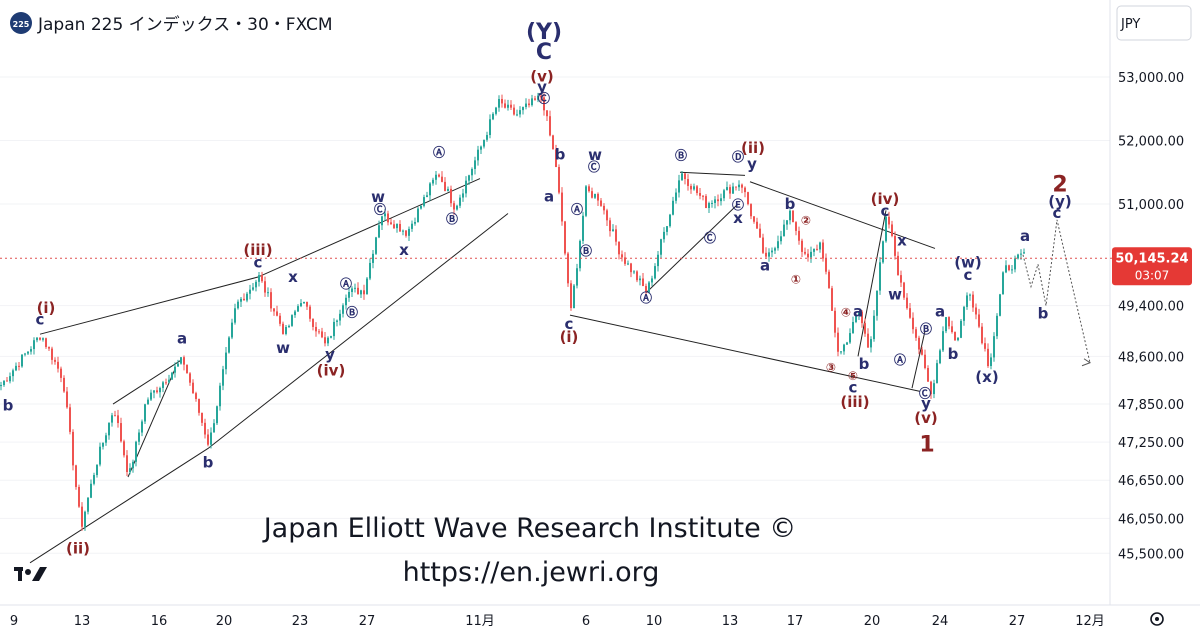 The image size is (1200, 640). I want to click on symbol-header: 225 Japan 225 インデックス・30・FXCM, so click(171, 23).